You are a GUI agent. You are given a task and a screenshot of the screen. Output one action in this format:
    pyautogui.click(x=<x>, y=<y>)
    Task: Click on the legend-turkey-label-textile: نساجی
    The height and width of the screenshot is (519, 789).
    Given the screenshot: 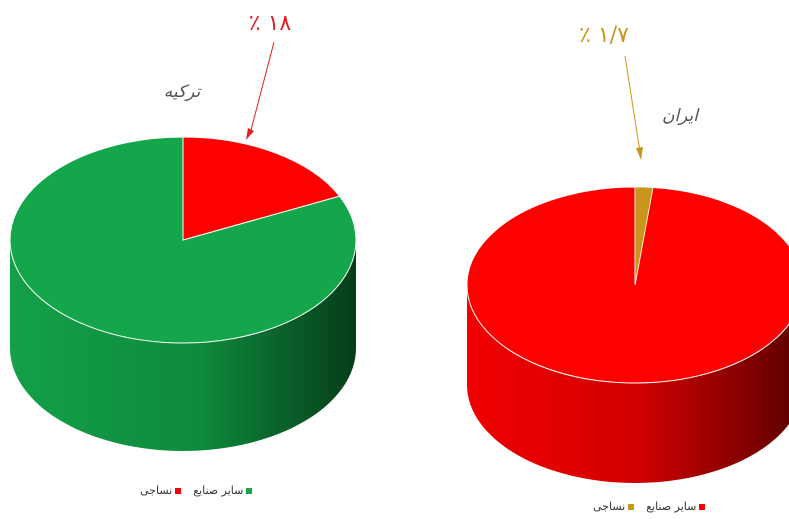 What is the action you would take?
    pyautogui.click(x=156, y=490)
    